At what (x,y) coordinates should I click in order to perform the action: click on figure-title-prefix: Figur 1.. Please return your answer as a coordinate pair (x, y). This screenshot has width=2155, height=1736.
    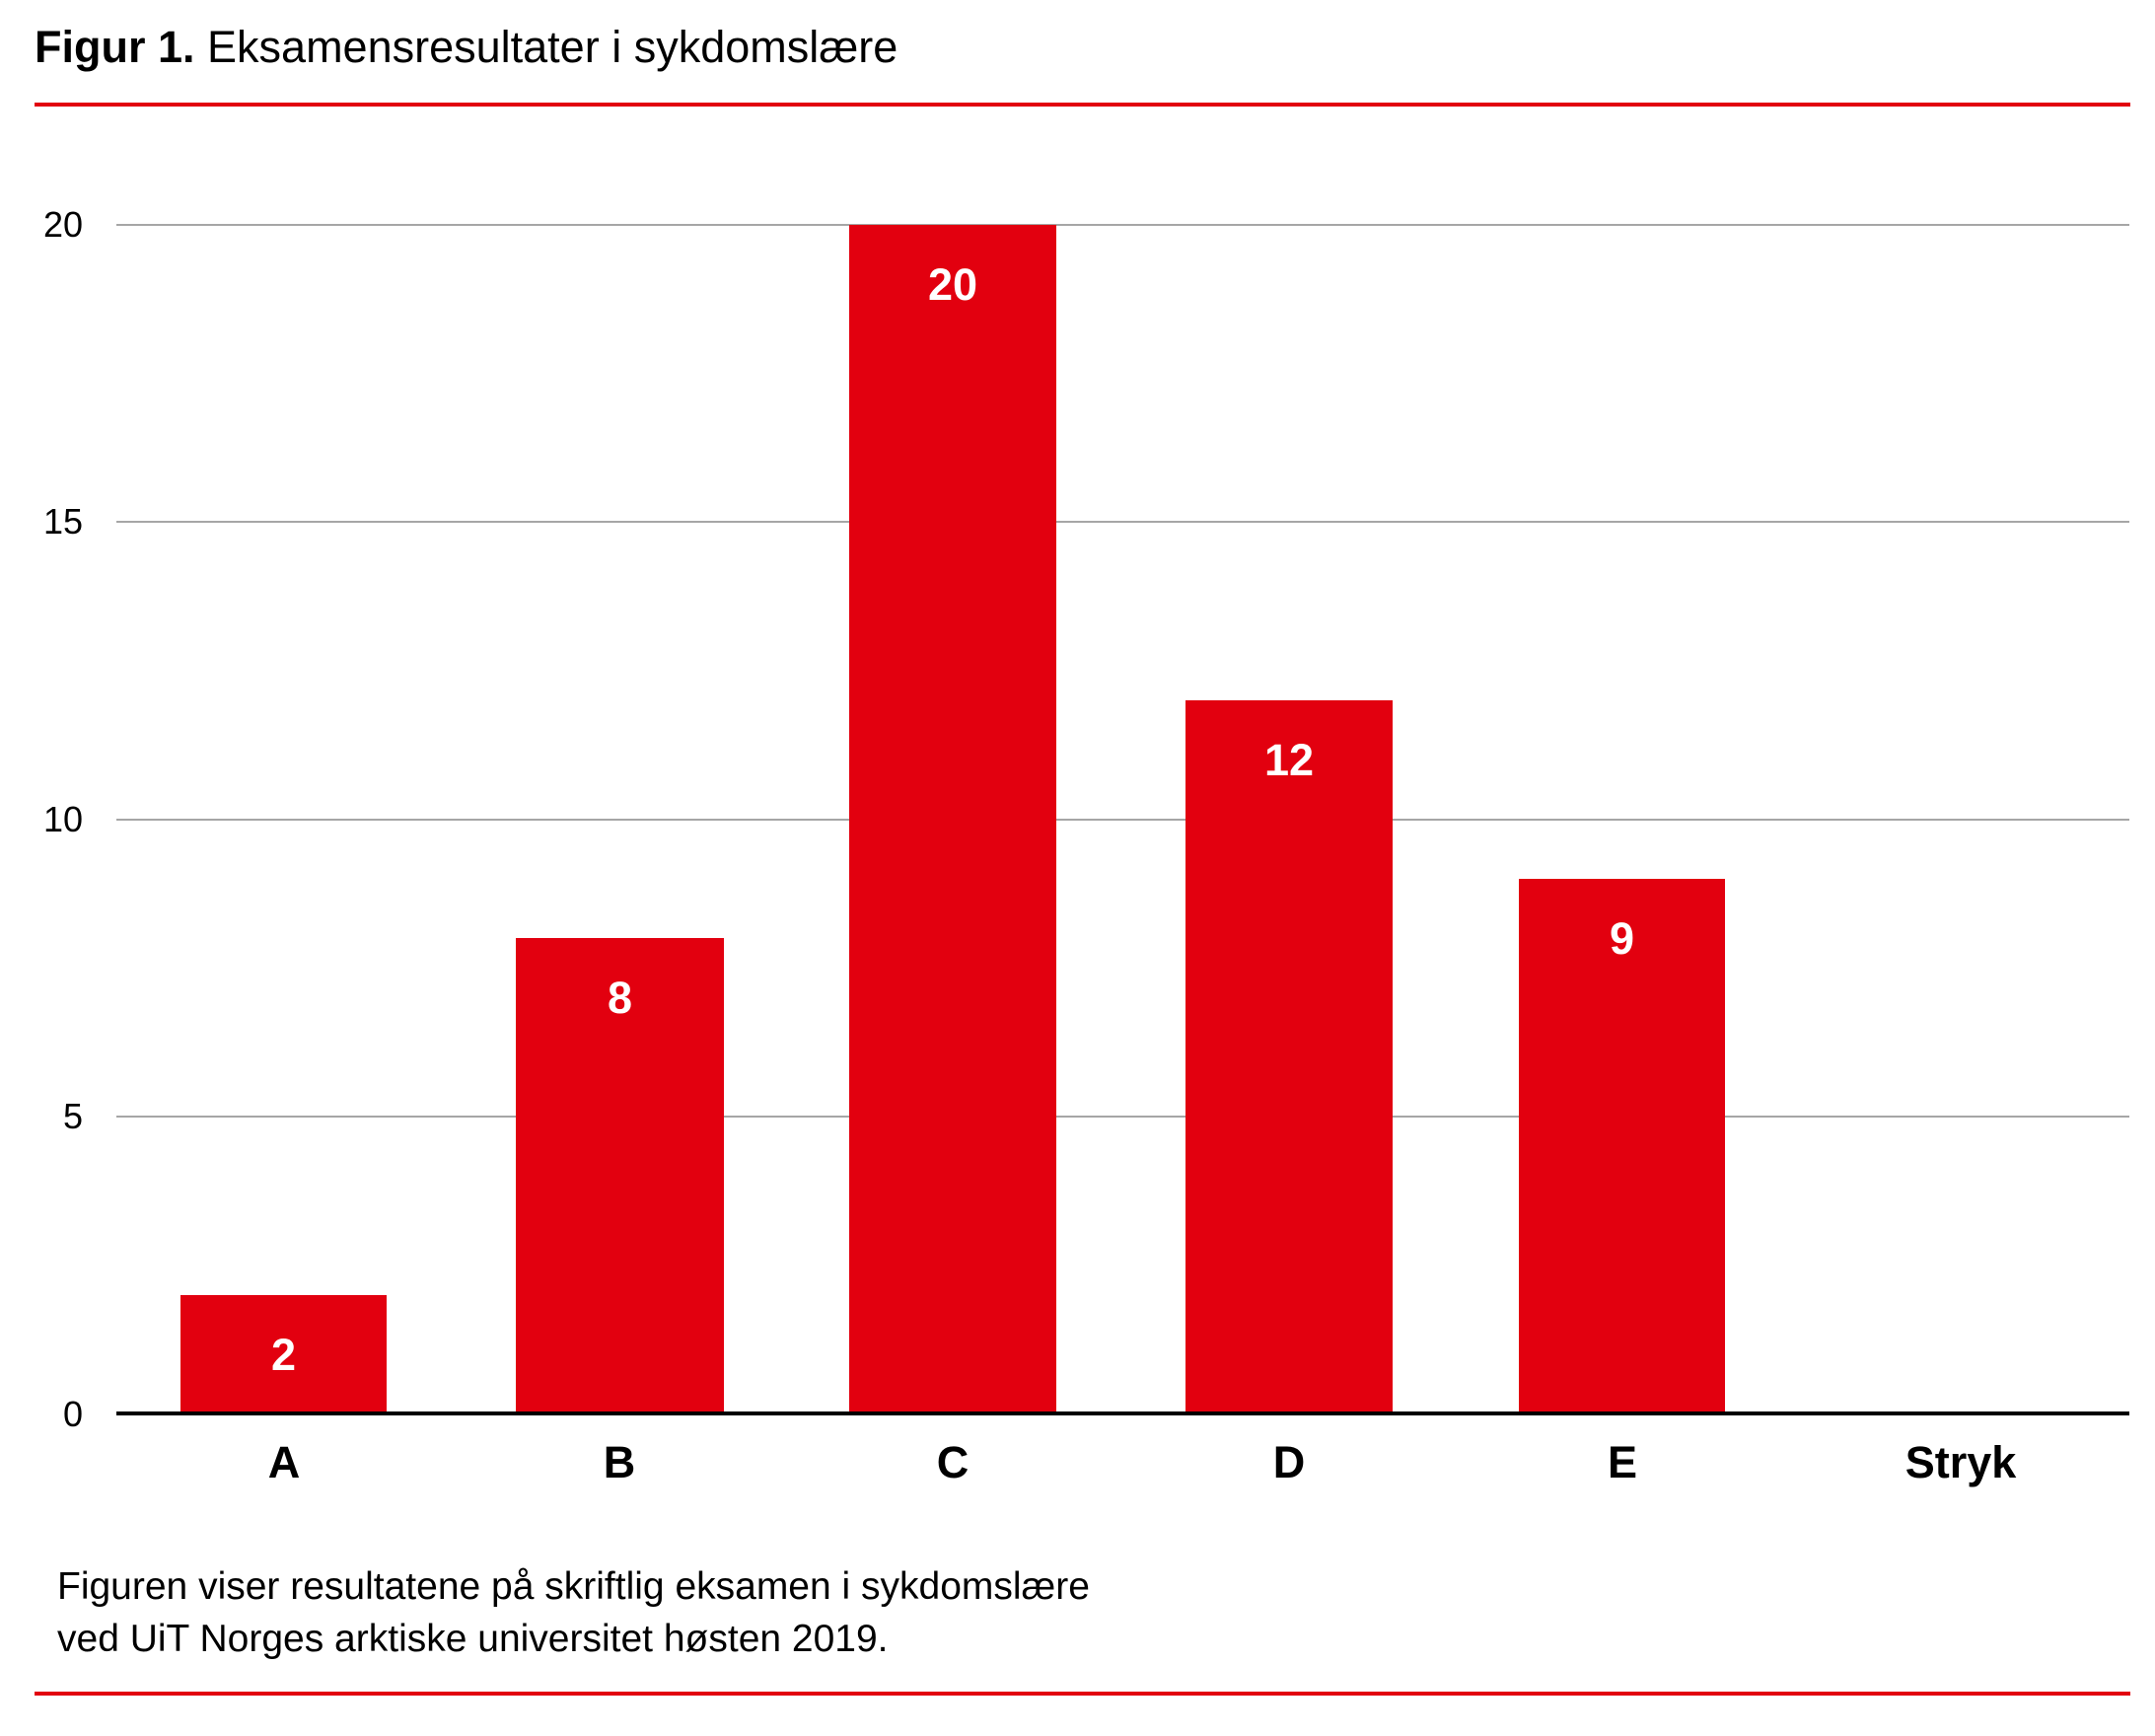
    Looking at the image, I should click on (115, 47).